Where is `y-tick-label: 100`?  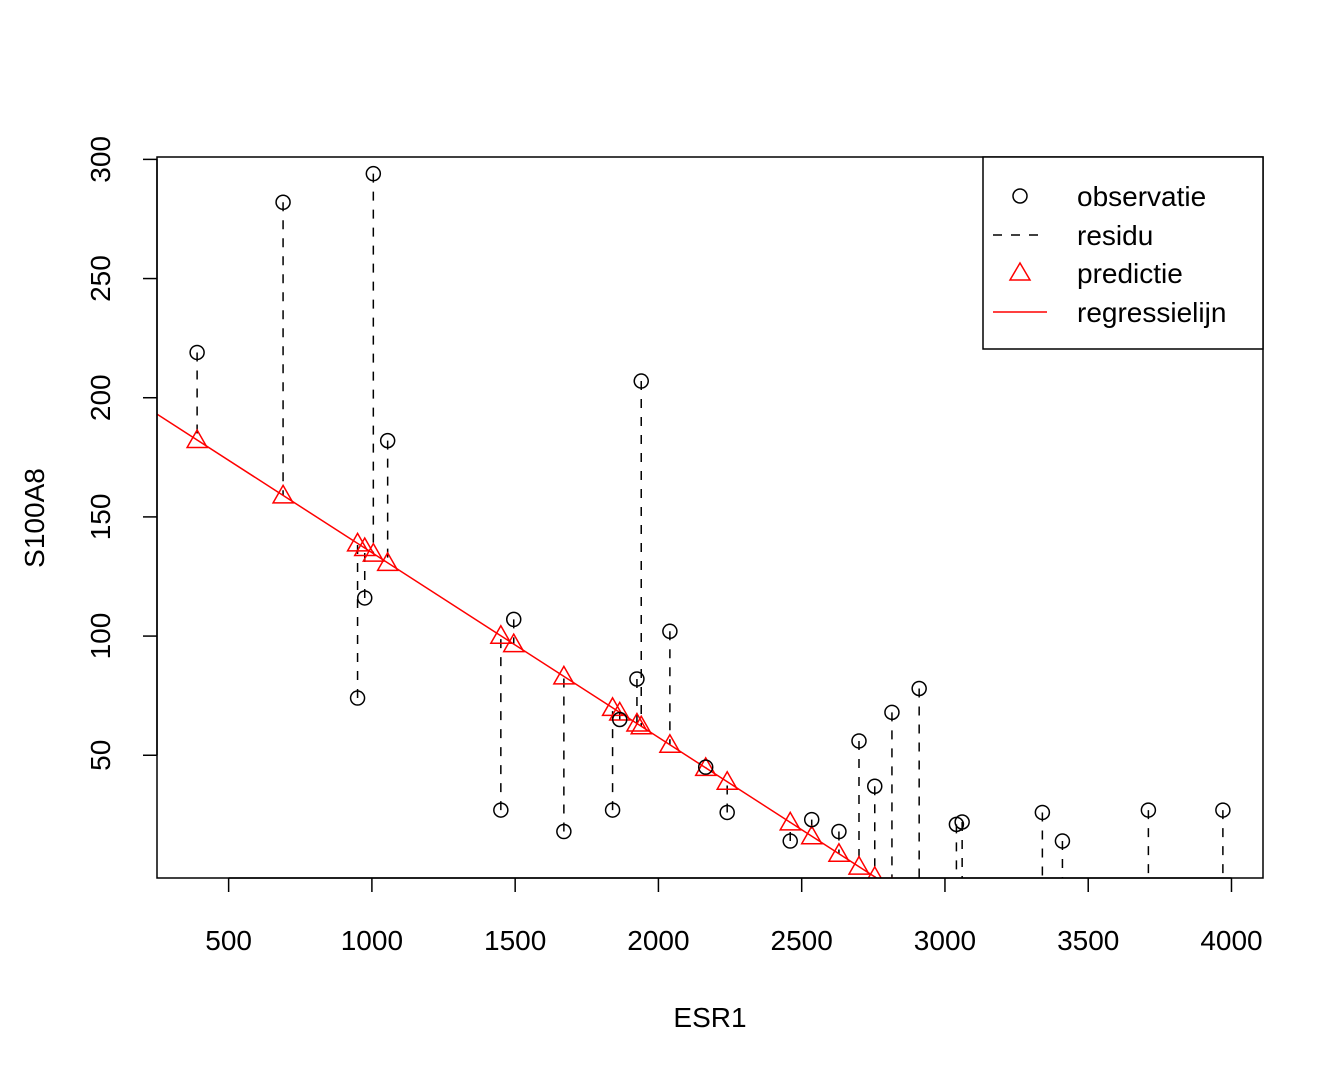
y-tick-label: 100 is located at coordinates (100, 636).